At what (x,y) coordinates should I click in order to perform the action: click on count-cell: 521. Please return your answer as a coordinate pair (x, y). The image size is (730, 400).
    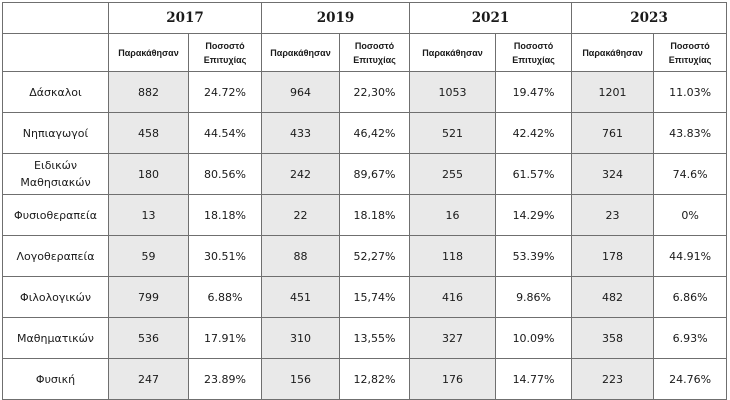
    Looking at the image, I should click on (453, 133).